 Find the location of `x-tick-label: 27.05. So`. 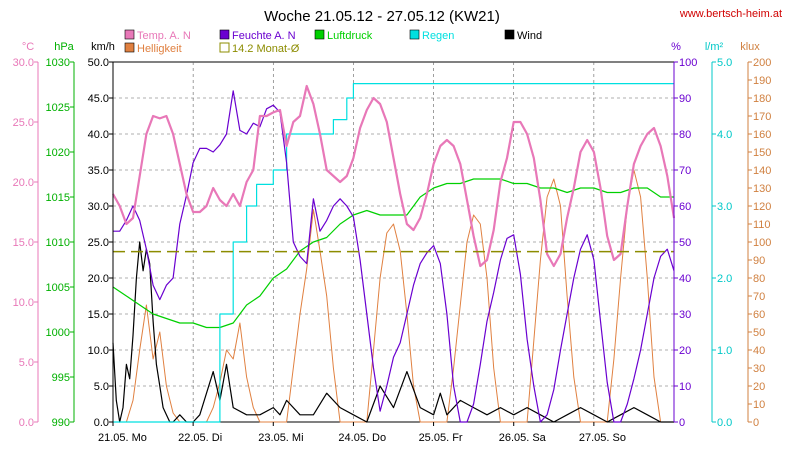

x-tick-label: 27.05. So is located at coordinates (602, 438).